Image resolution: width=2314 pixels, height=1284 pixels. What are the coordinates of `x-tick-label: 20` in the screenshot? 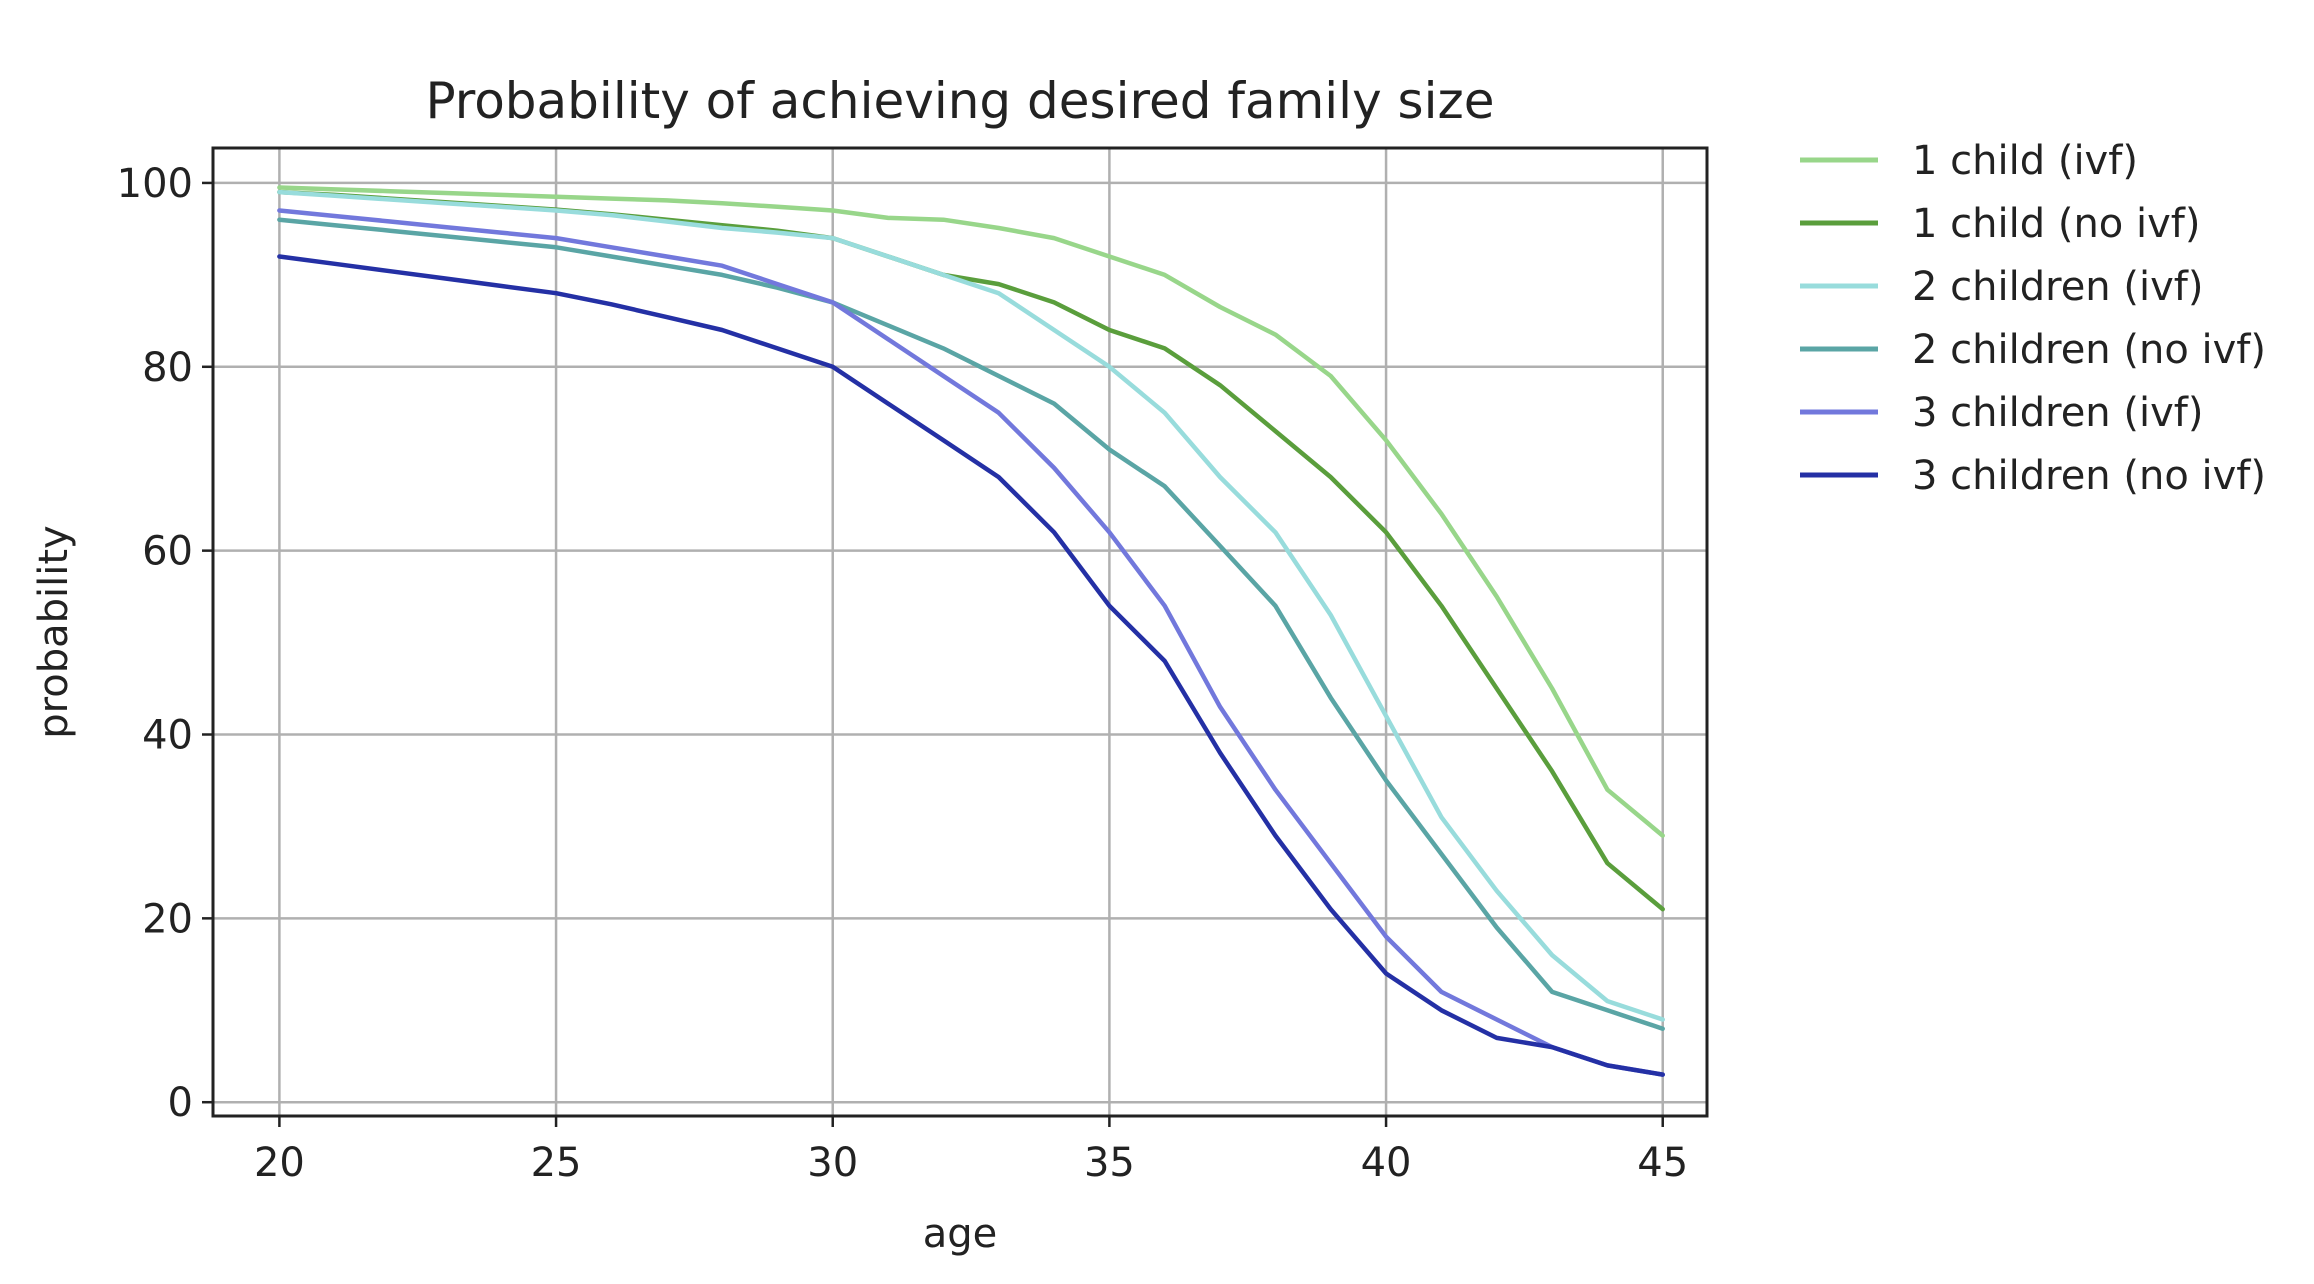 It's located at (279, 1163).